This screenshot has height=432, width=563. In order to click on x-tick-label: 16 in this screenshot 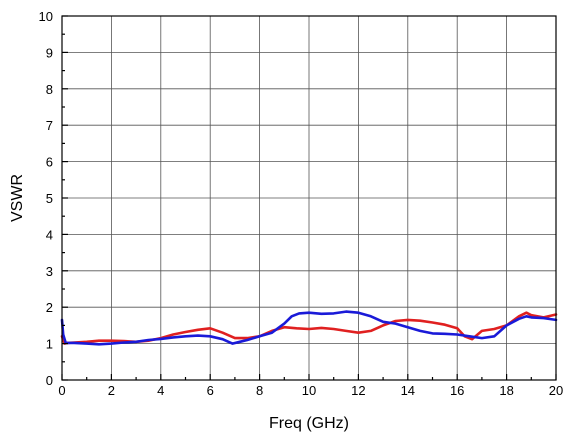, I will do `click(457, 390)`.